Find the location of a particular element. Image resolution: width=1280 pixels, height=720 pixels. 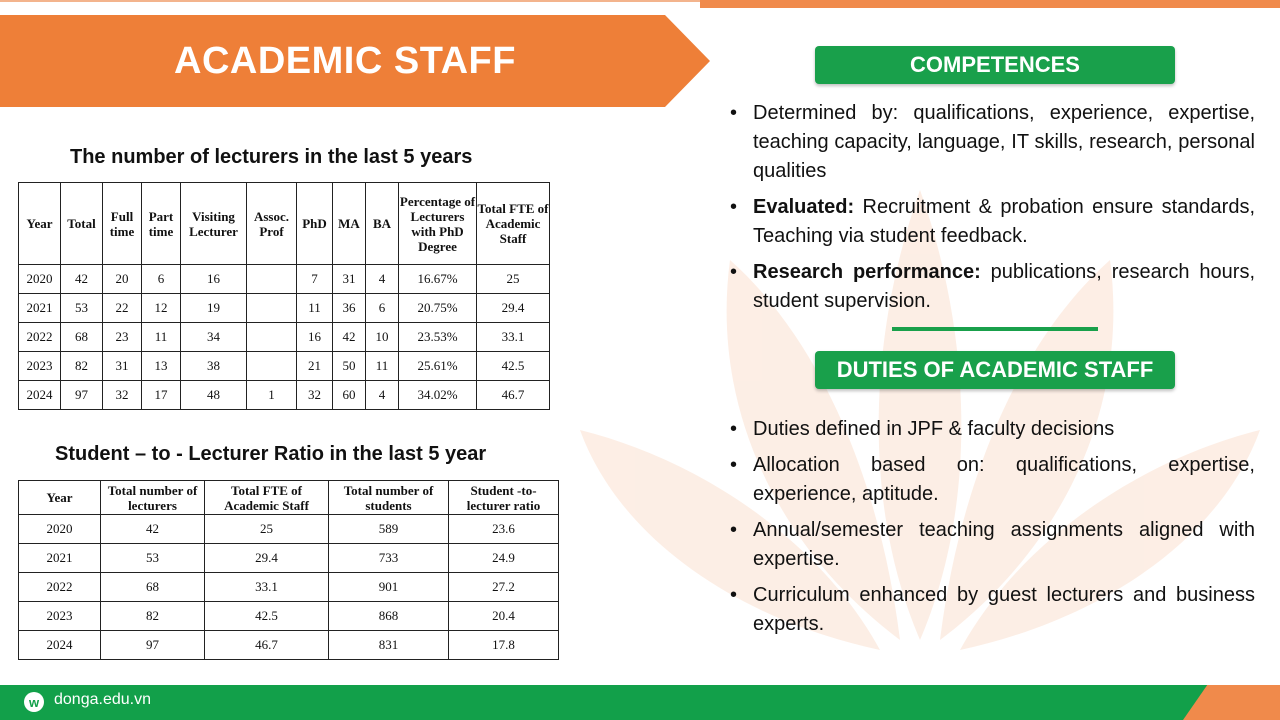

section-divider is located at coordinates (995, 329).